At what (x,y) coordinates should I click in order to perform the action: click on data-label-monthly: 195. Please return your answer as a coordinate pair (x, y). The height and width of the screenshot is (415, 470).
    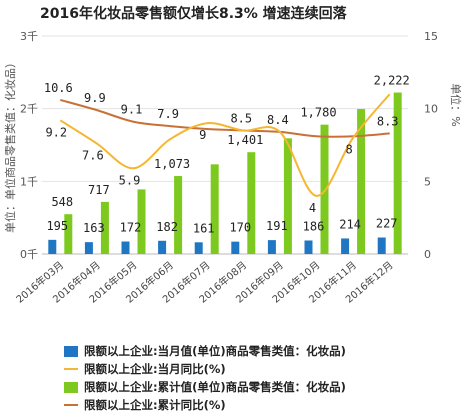
    Looking at the image, I should click on (57, 226).